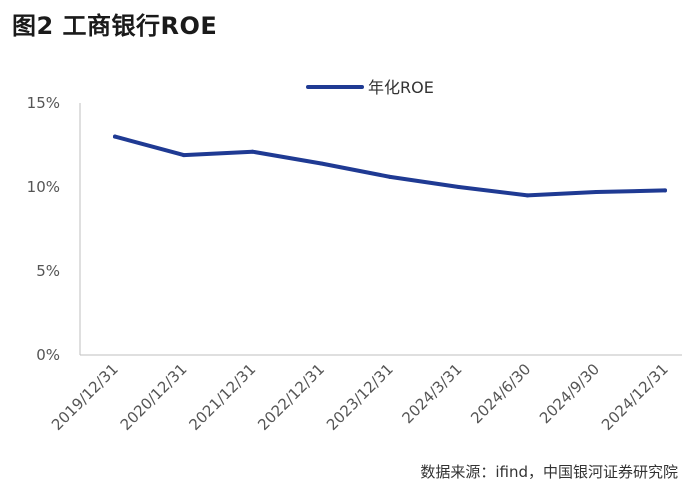  I want to click on legend: 年化ROE, so click(370, 87).